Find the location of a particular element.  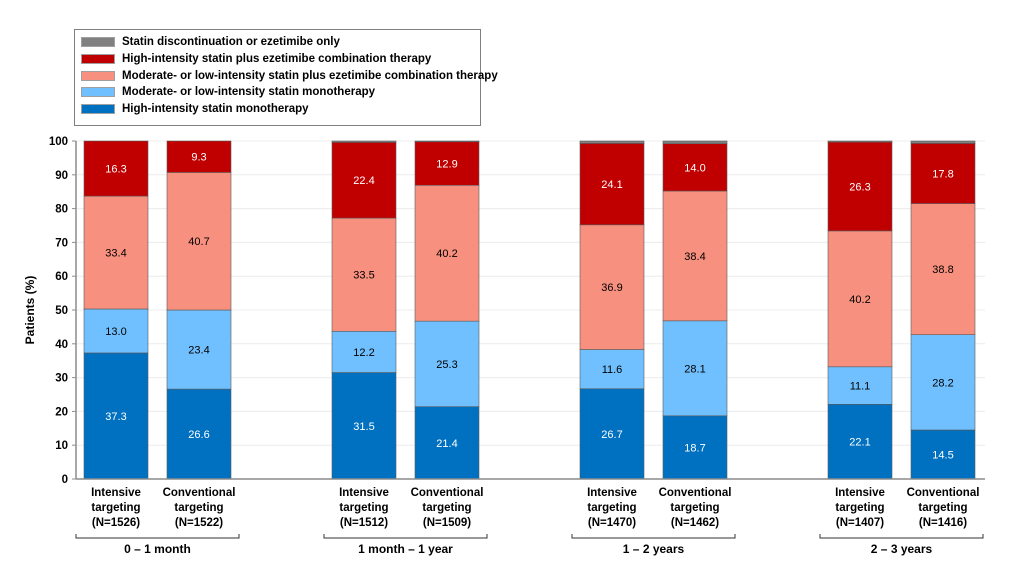

data-label: 23.4 is located at coordinates (198, 351).